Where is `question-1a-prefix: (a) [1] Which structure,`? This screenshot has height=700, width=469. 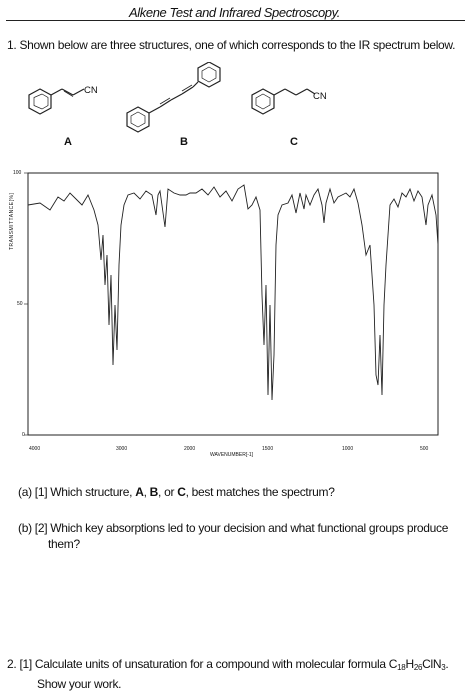
question-1a-prefix: (a) [1] Which structure, is located at coordinates (77, 492).